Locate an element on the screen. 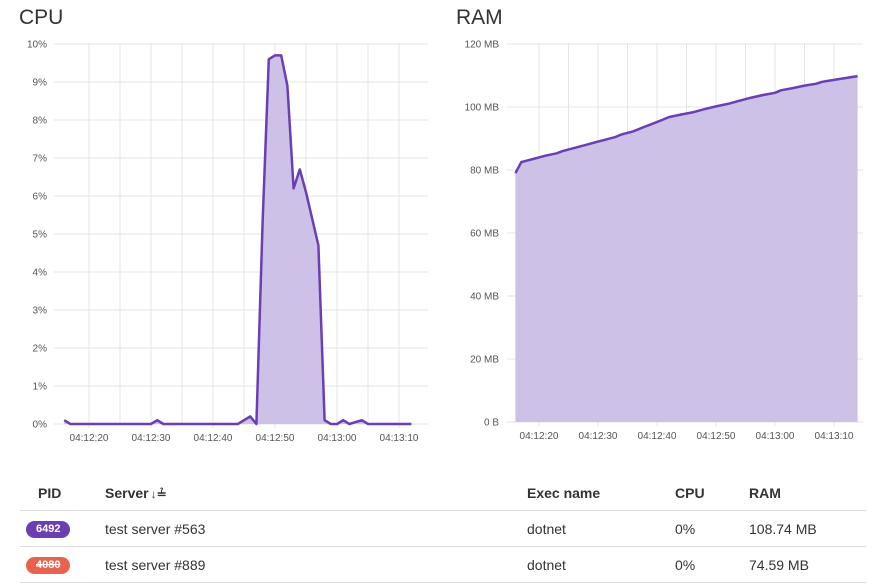 This screenshot has width=882, height=588. column-header-server-label: Server is located at coordinates (127, 493).